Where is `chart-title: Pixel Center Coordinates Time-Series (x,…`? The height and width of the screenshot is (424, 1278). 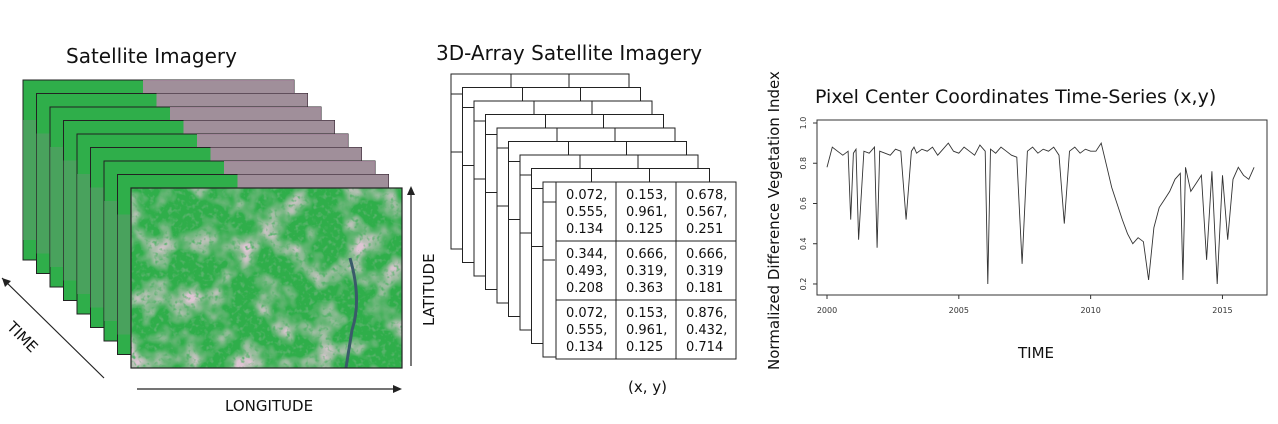 chart-title: Pixel Center Coordinates Time-Series (x,… is located at coordinates (1016, 97).